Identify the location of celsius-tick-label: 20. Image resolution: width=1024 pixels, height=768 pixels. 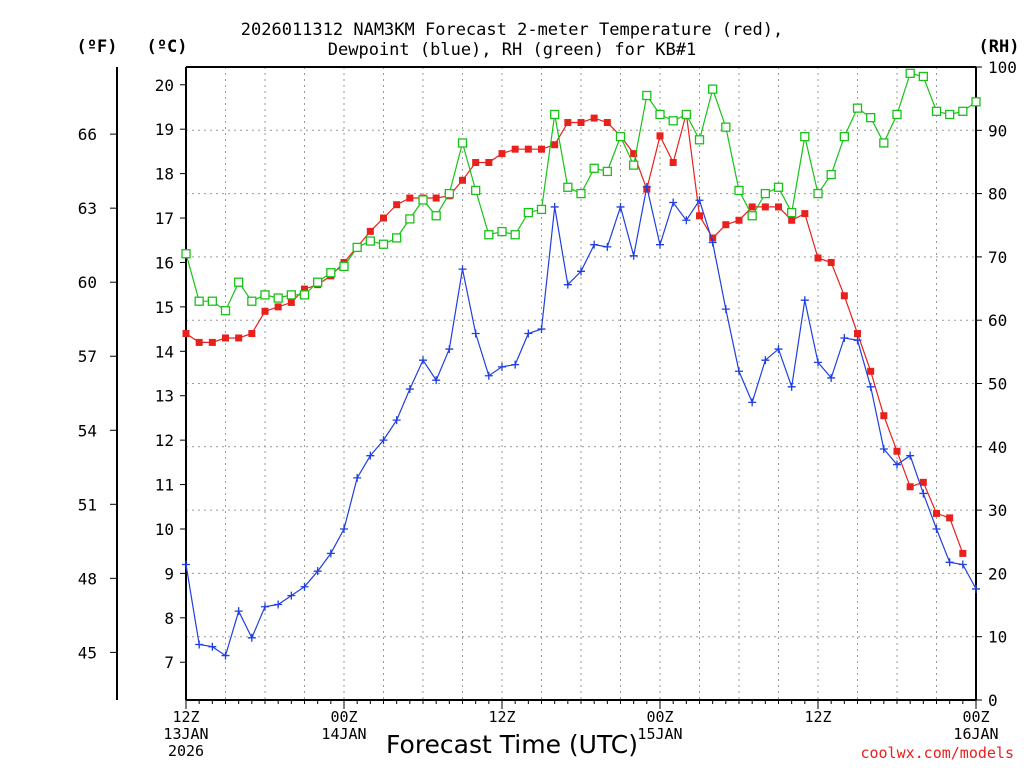
(164, 85).